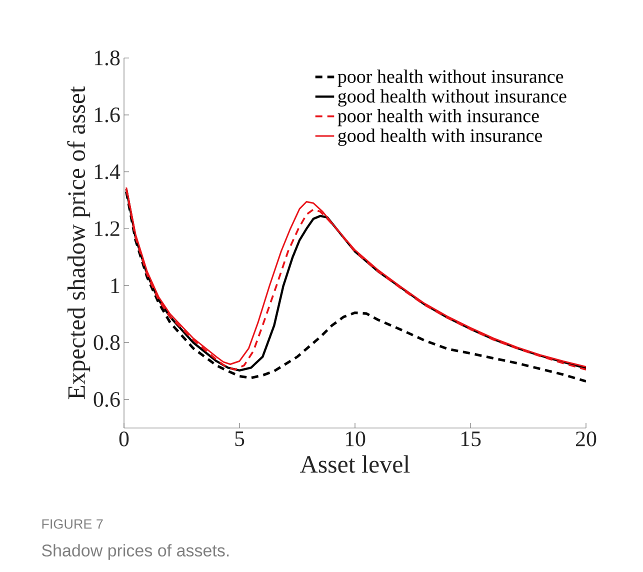 This screenshot has height=572, width=643. I want to click on x-tick-label: 5, so click(239, 439).